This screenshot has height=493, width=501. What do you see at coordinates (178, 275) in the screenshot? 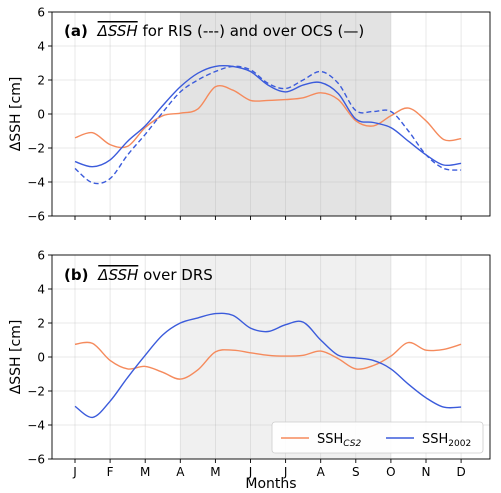
I see `panel-b-title-rest: over DRS` at bounding box center [178, 275].